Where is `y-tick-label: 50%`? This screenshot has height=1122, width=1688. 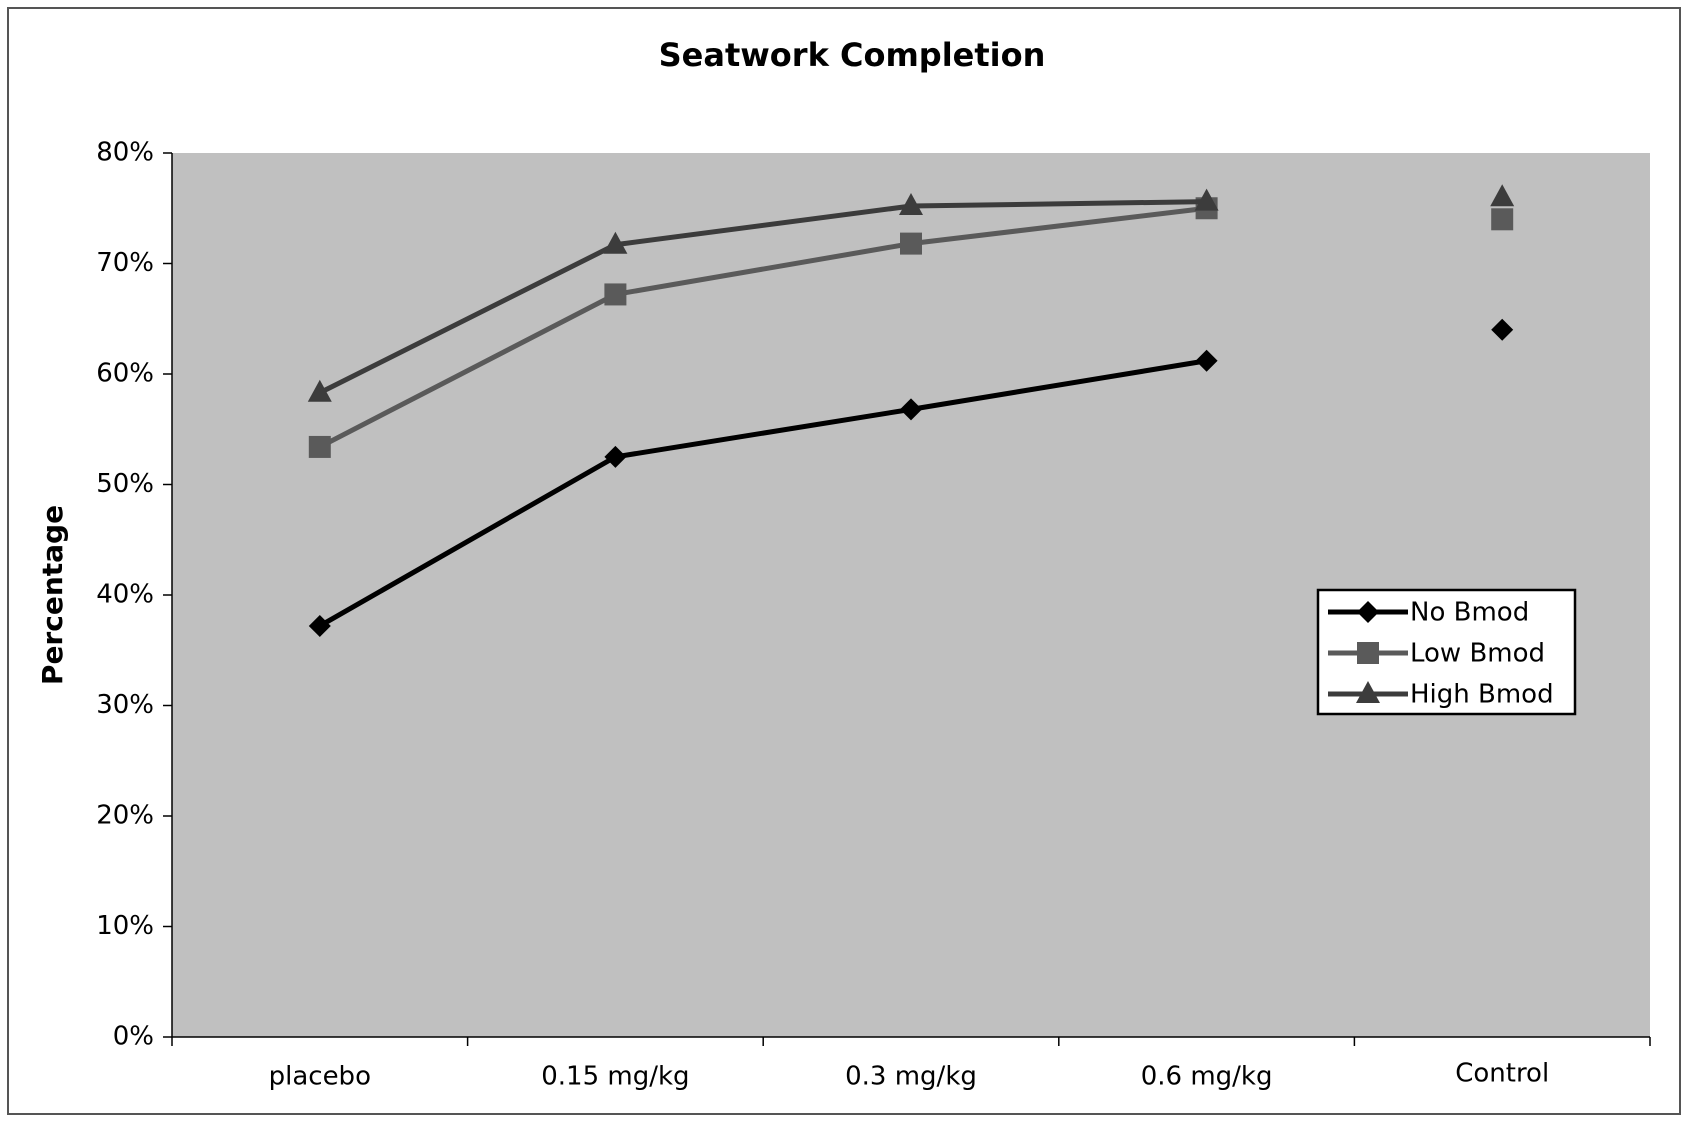
y-tick-label: 50% is located at coordinates (125, 484).